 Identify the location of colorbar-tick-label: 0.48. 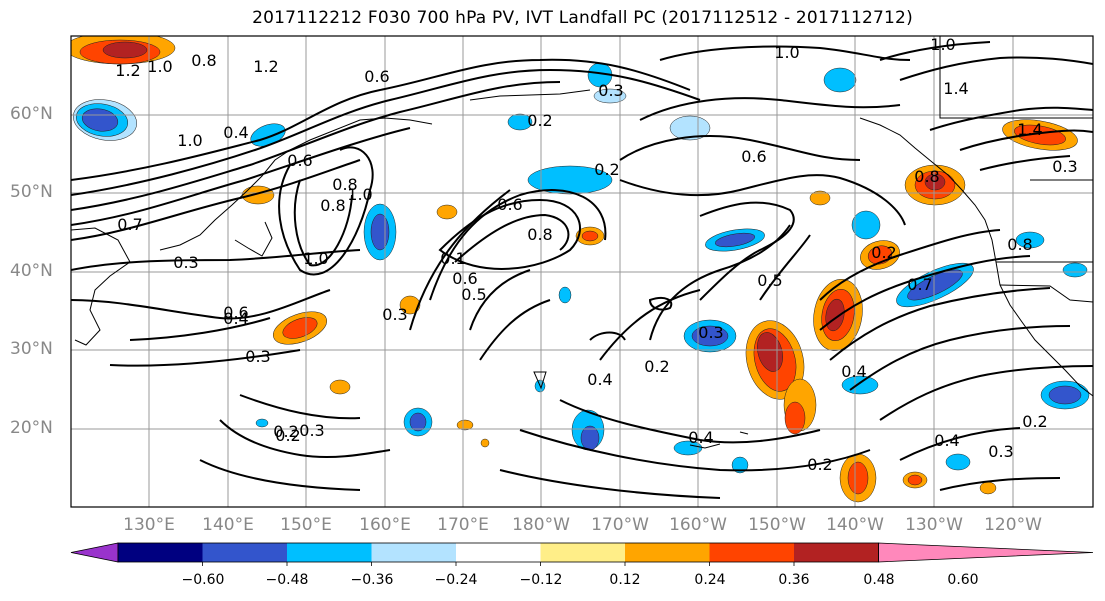
(879, 580).